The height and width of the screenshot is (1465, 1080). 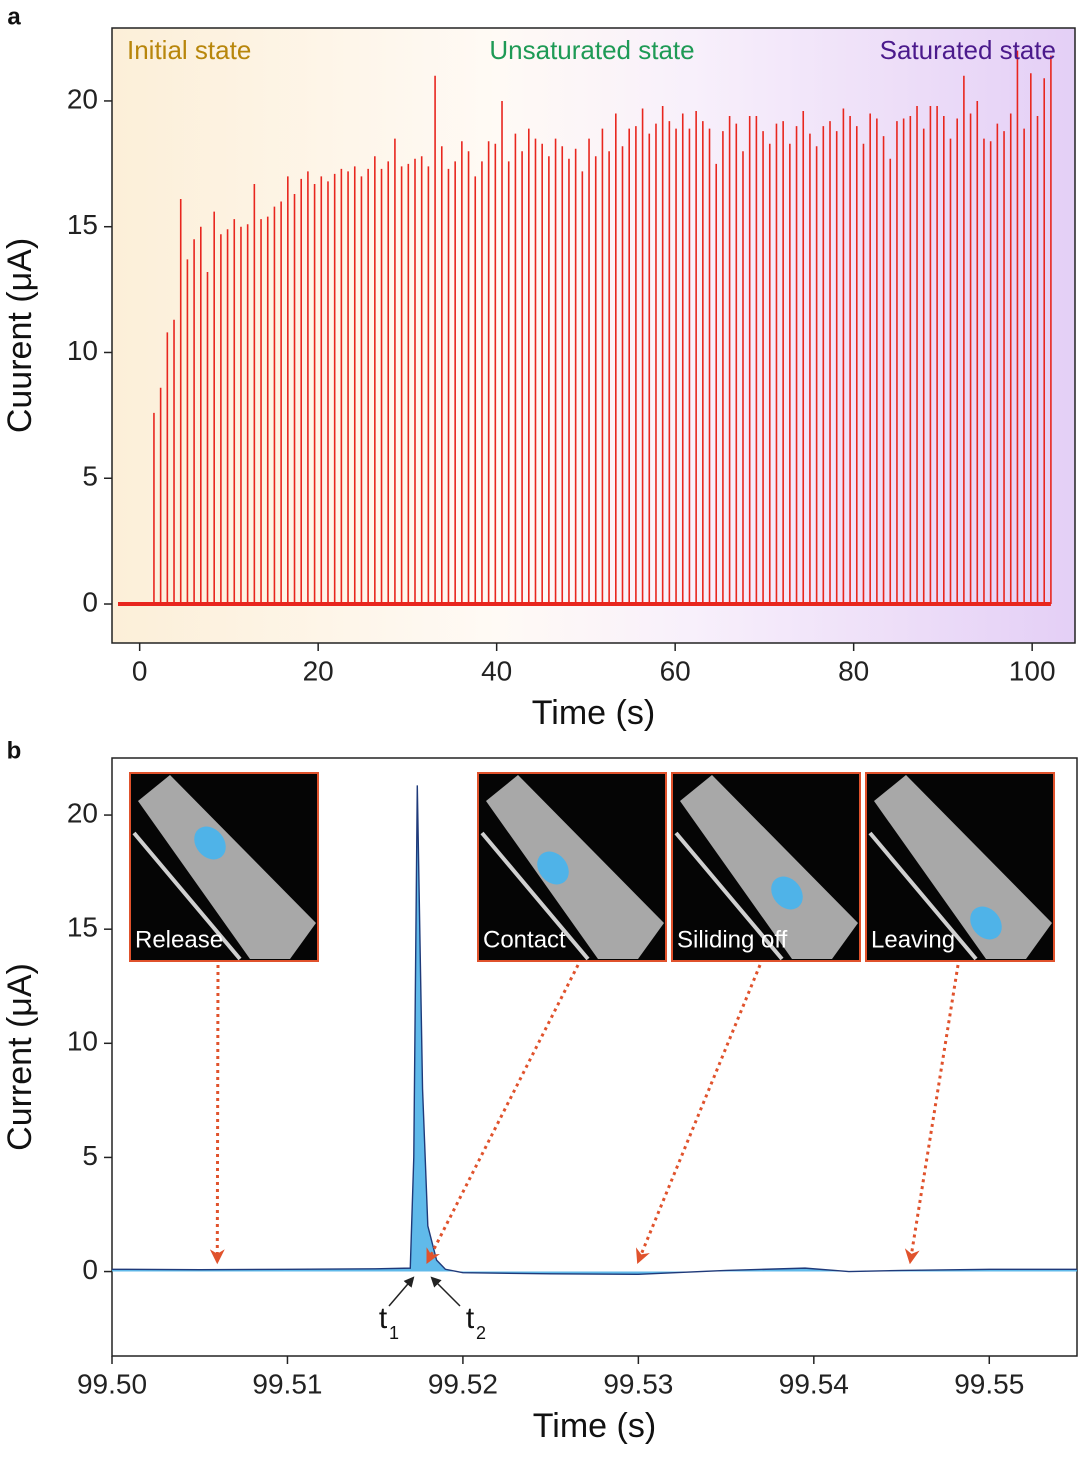 I want to click on inset-photo: Siliding off, so click(x=766, y=867).